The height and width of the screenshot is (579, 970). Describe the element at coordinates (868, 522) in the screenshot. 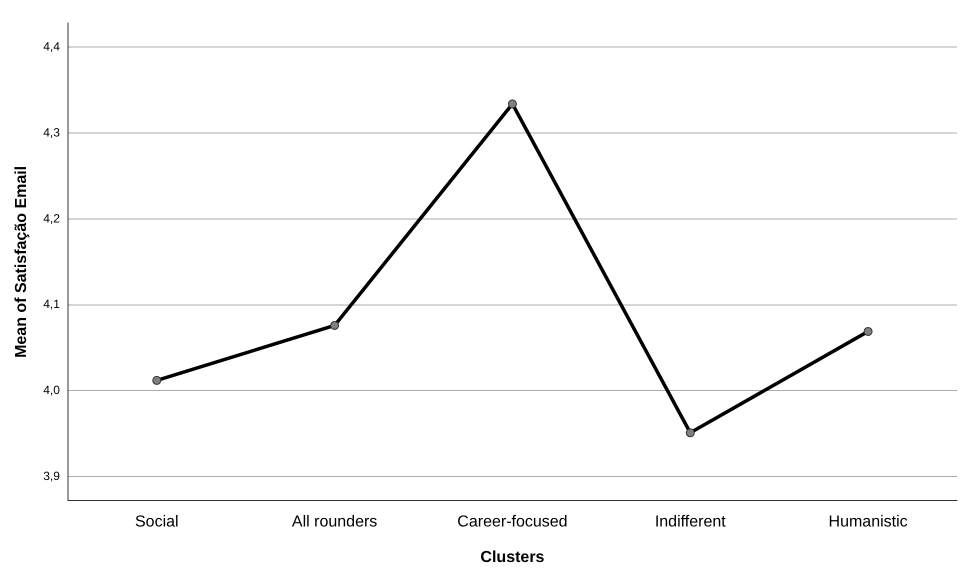

I see `x-tick-label: Humanistic` at that location.